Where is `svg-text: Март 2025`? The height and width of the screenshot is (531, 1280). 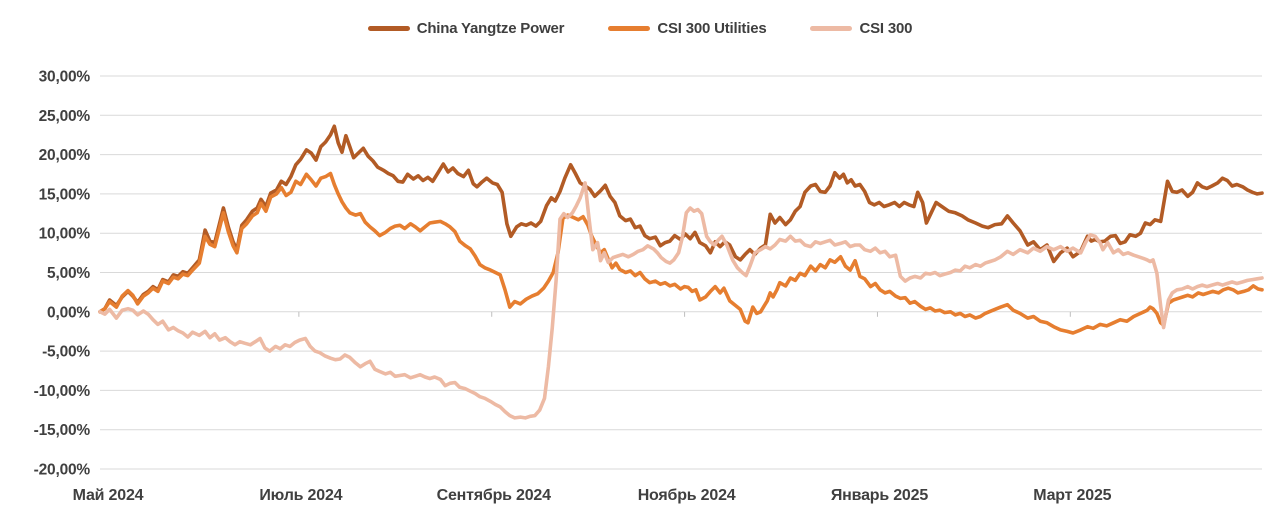
svg-text: Март 2025 is located at coordinates (1072, 495).